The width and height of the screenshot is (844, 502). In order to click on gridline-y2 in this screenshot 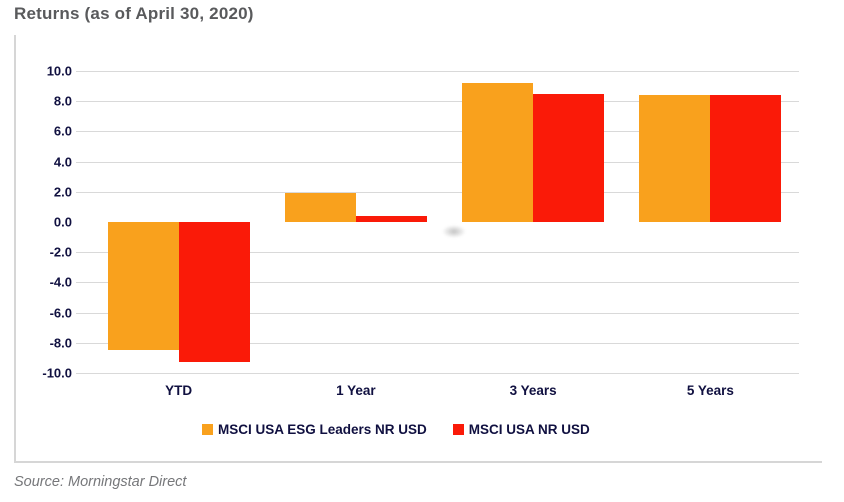, I will do `click(437, 192)`.